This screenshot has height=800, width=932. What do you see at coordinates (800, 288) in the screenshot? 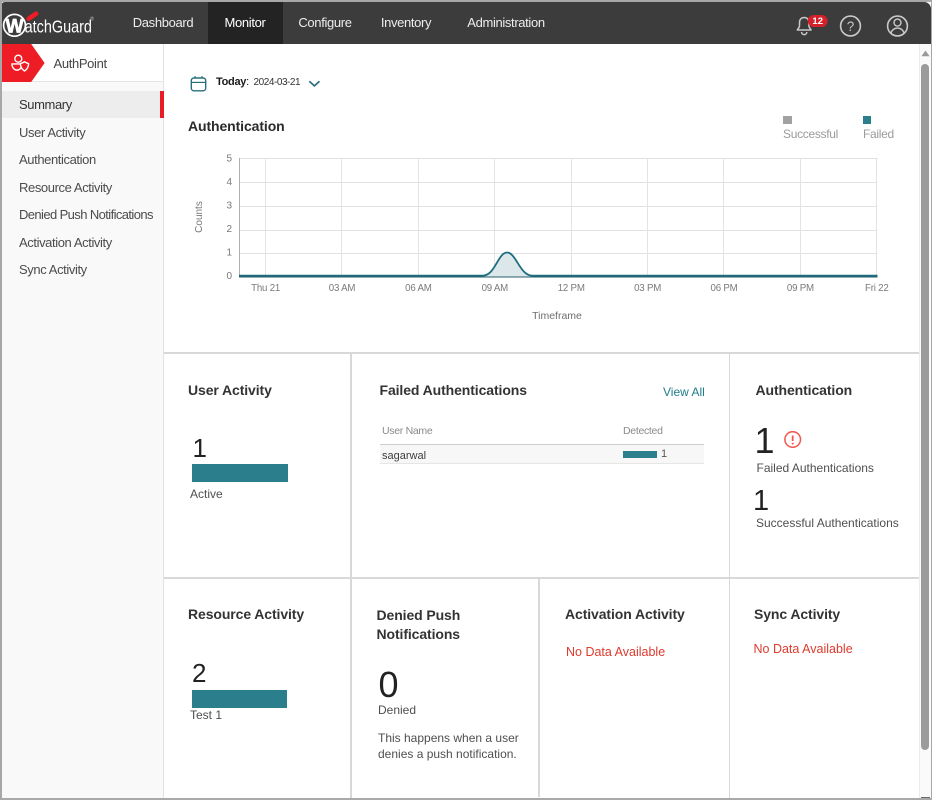
I see `svg-text: 09 PM` at bounding box center [800, 288].